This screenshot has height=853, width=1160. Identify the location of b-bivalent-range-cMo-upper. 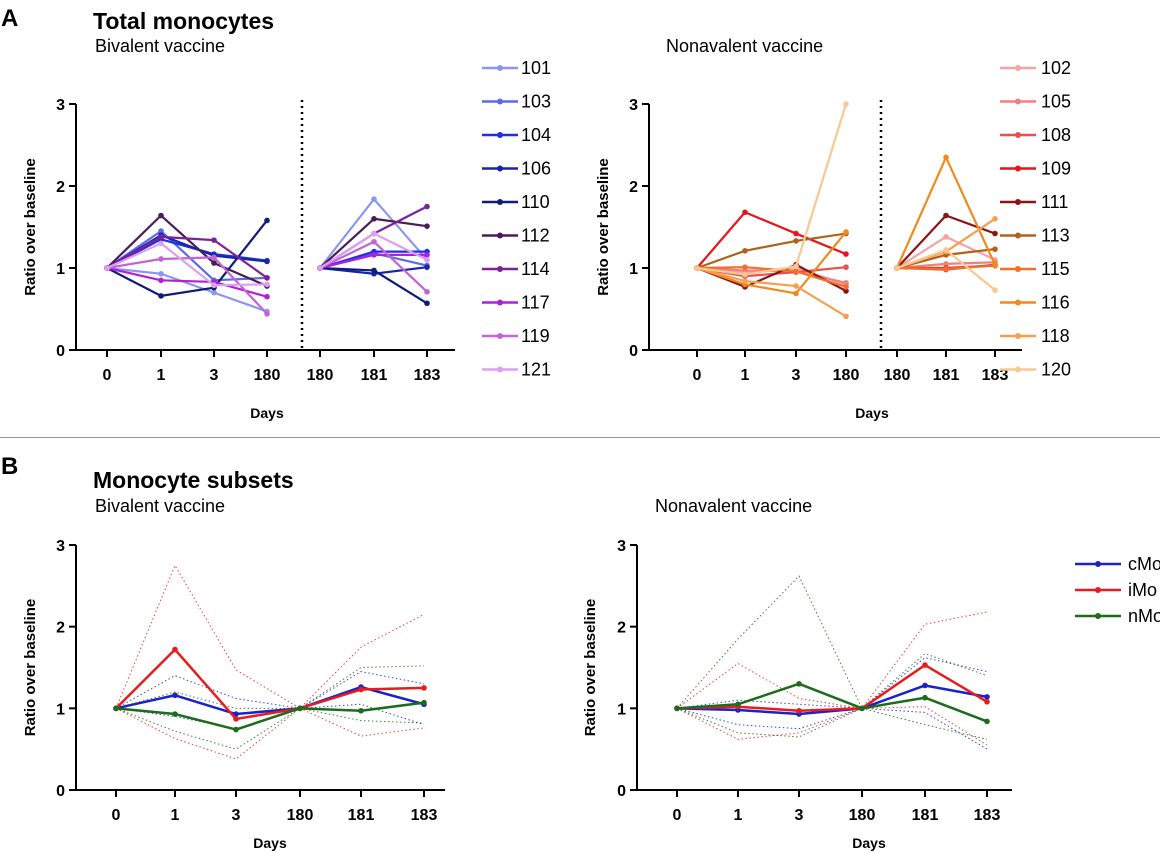
(270, 690).